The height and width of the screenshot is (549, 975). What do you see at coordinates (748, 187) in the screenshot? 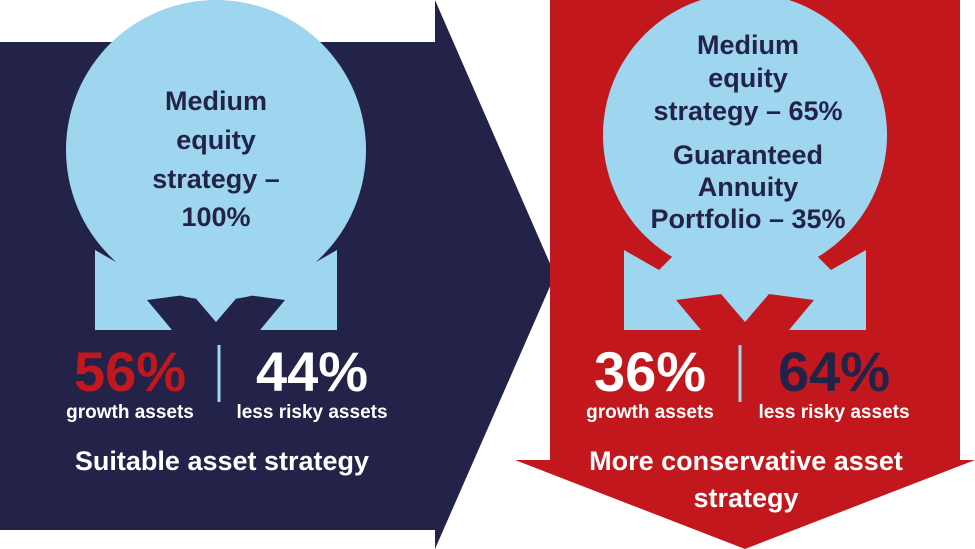
I see `circle-text: Annuity` at bounding box center [748, 187].